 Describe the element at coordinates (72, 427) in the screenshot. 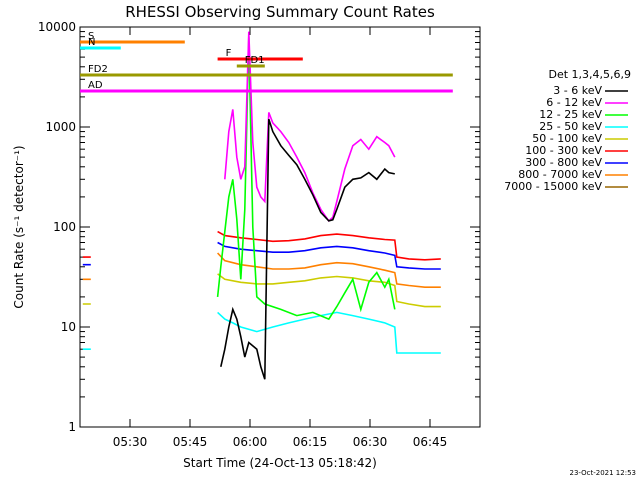

I see `y-tick-label: 1` at that location.